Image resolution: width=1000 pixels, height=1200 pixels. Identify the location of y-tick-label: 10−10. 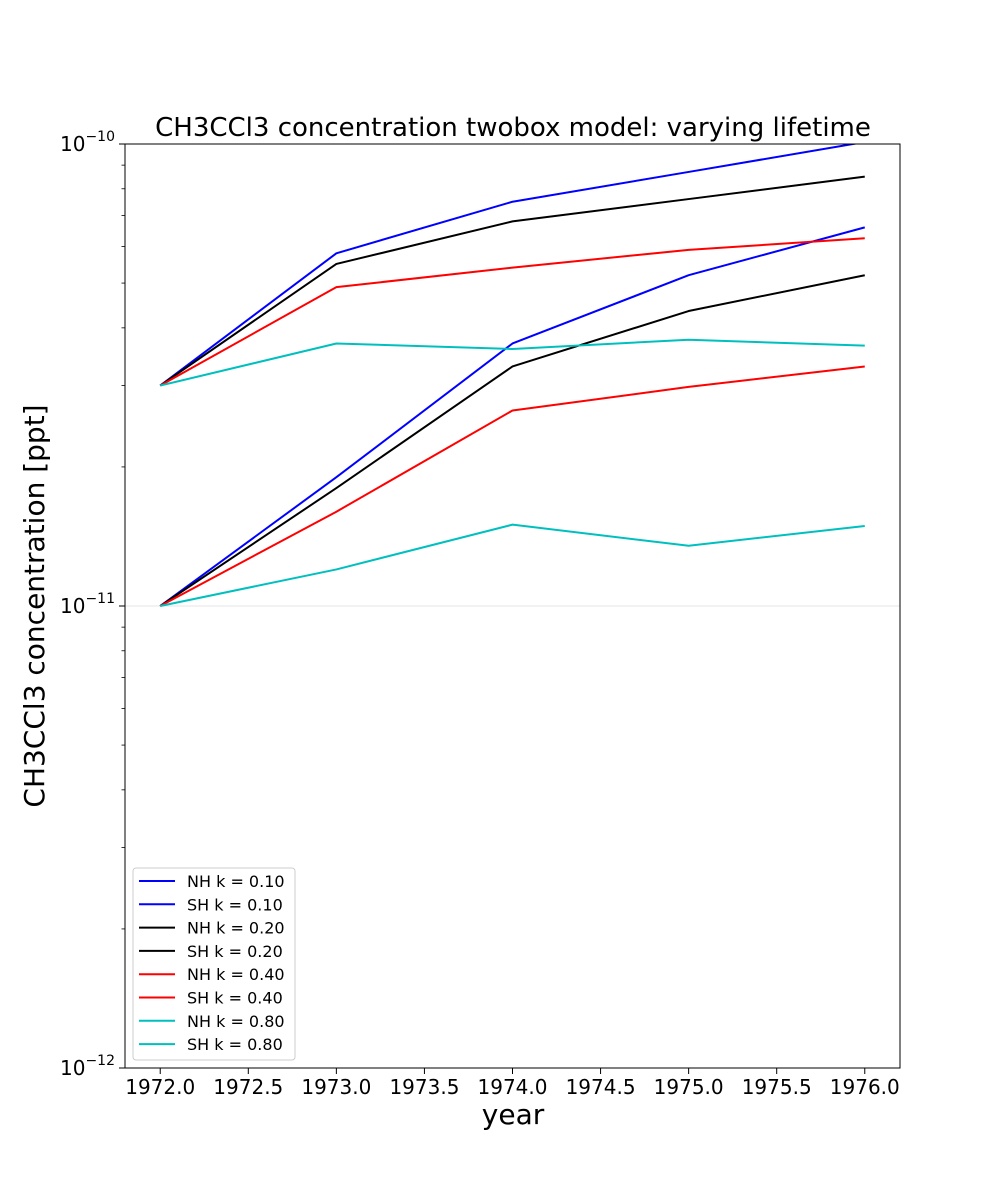
(87, 142).